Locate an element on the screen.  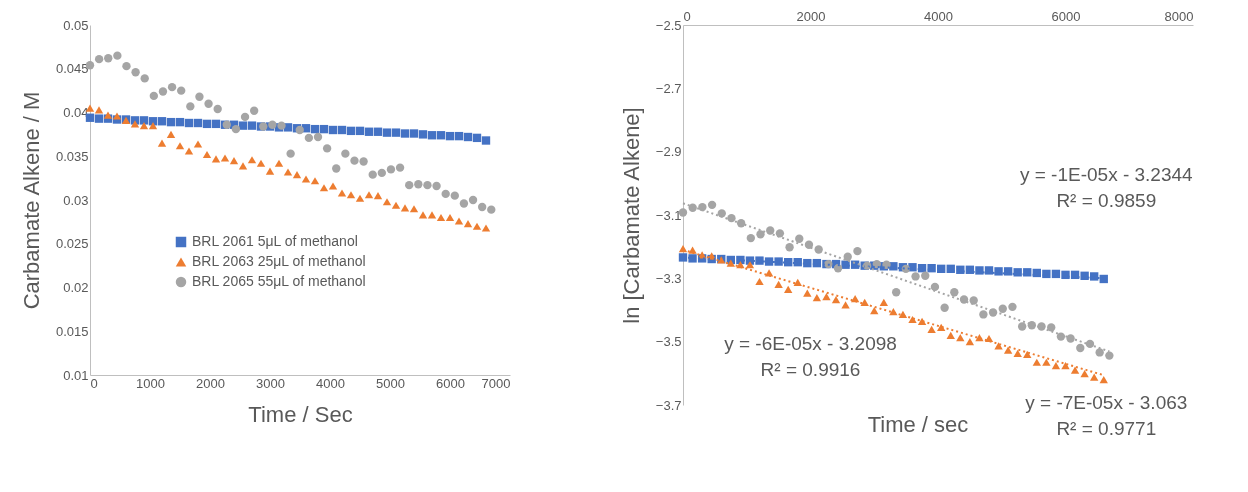
y-tick-label: 0.01 is located at coordinates (76, 375).